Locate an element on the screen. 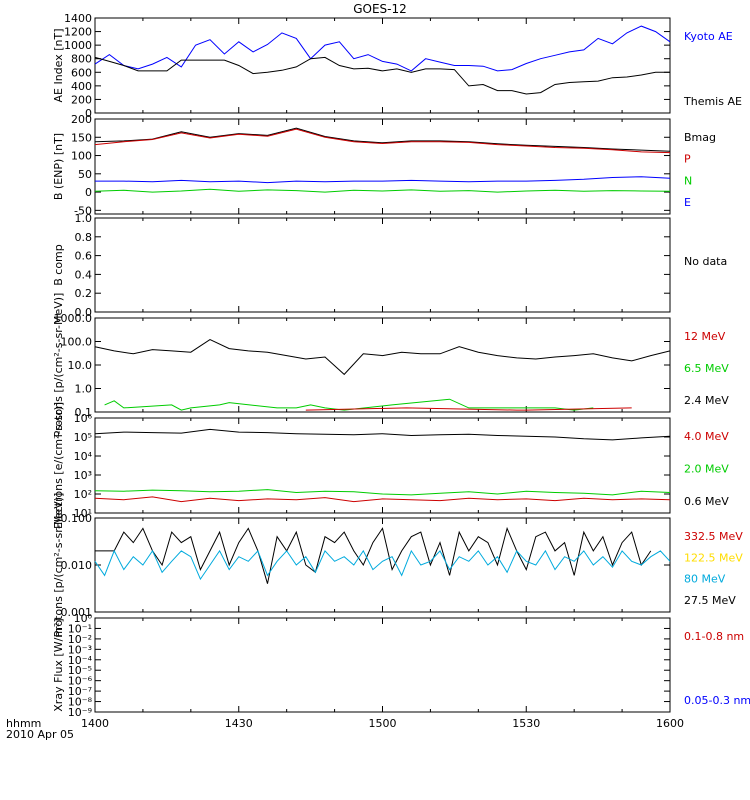 The image size is (750, 800). y-tick-label: 0.001 is located at coordinates (77, 612).